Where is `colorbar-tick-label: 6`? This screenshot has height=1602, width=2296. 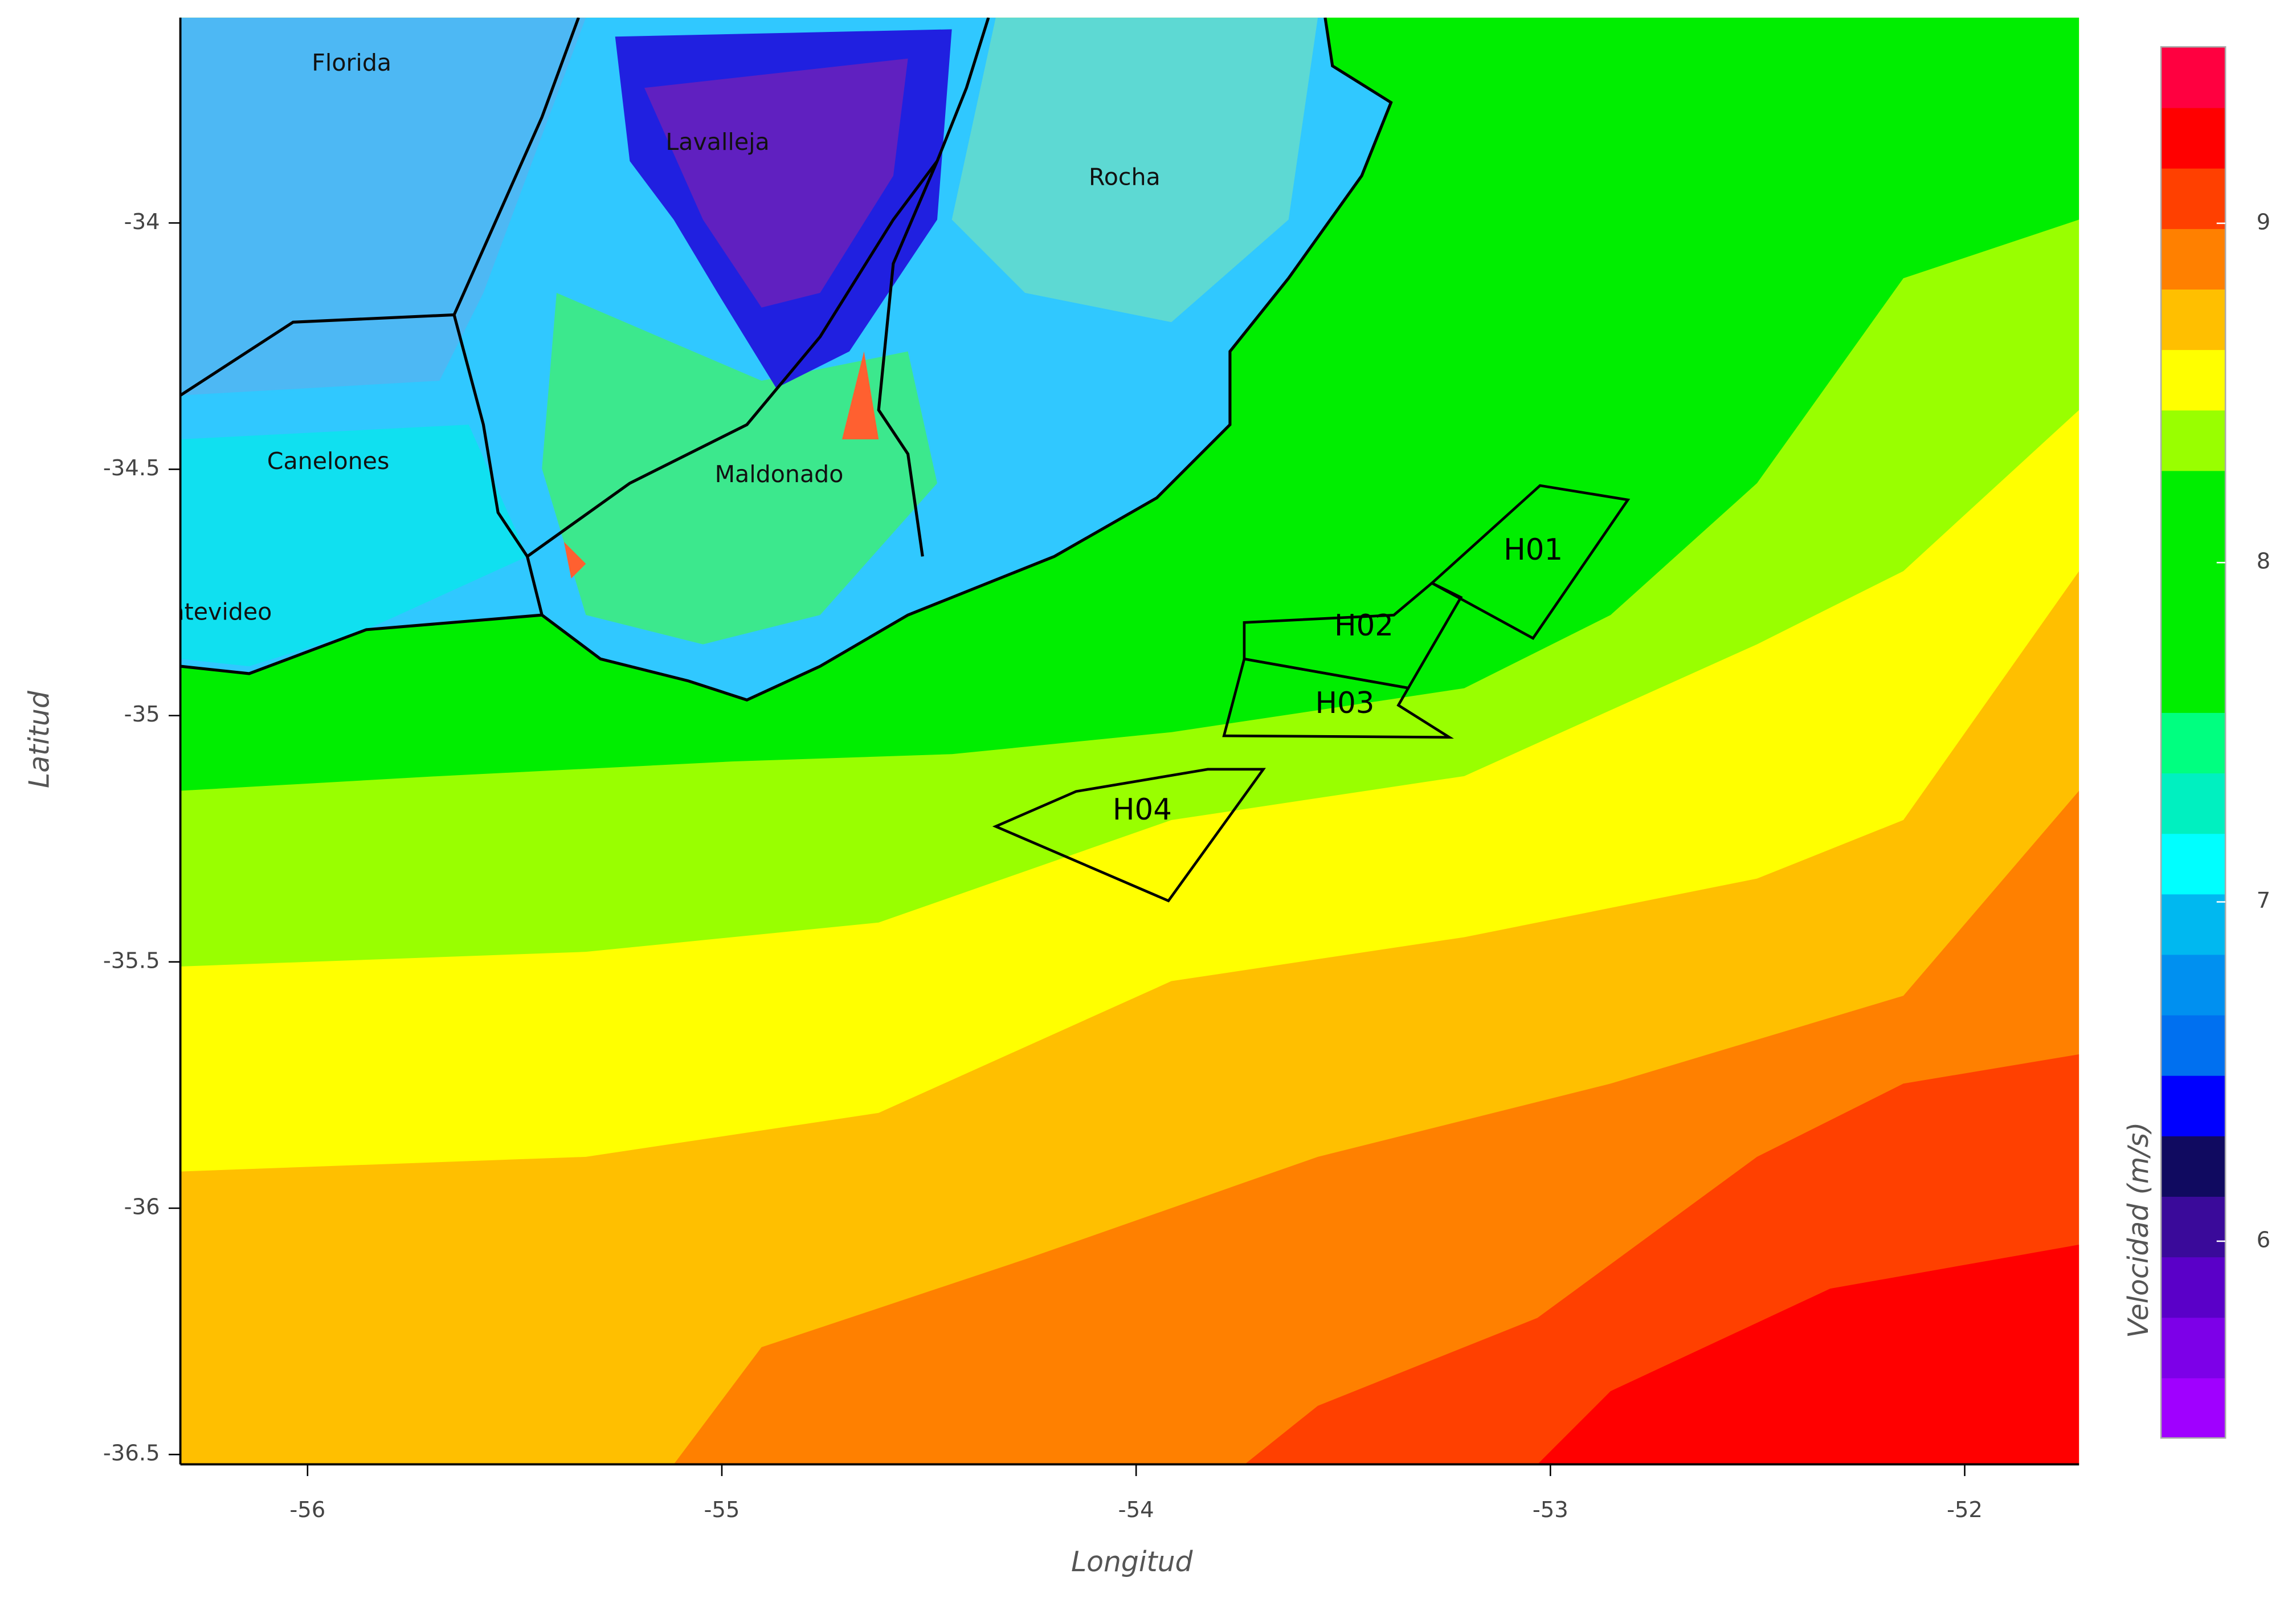 colorbar-tick-label: 6 is located at coordinates (2264, 1240).